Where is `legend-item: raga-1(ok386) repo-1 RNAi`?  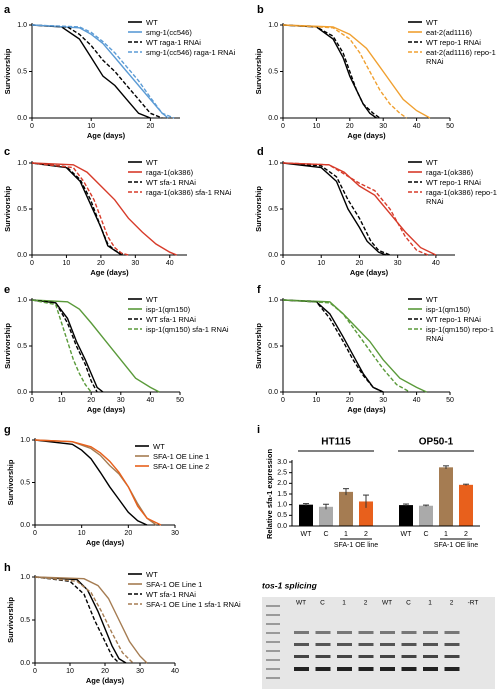 legend-item: raga-1(ok386) repo-1 RNAi is located at coordinates (454, 197).